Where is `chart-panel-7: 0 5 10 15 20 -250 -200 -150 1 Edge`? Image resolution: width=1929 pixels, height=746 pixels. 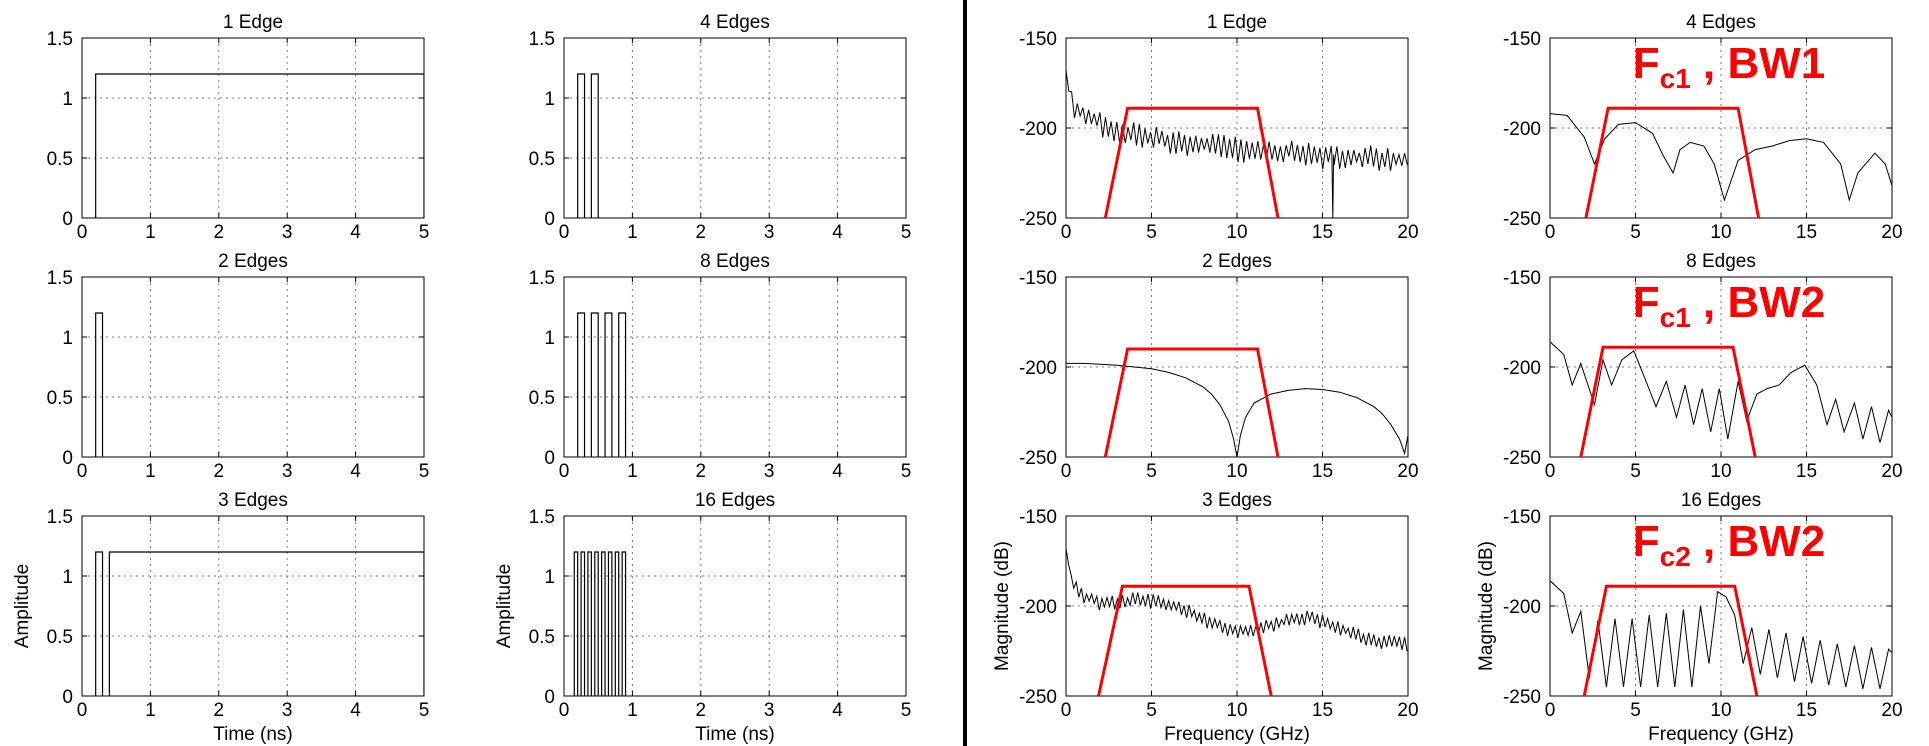 chart-panel-7: 0 5 10 15 20 -250 -200 -150 1 Edge is located at coordinates (1219, 127).